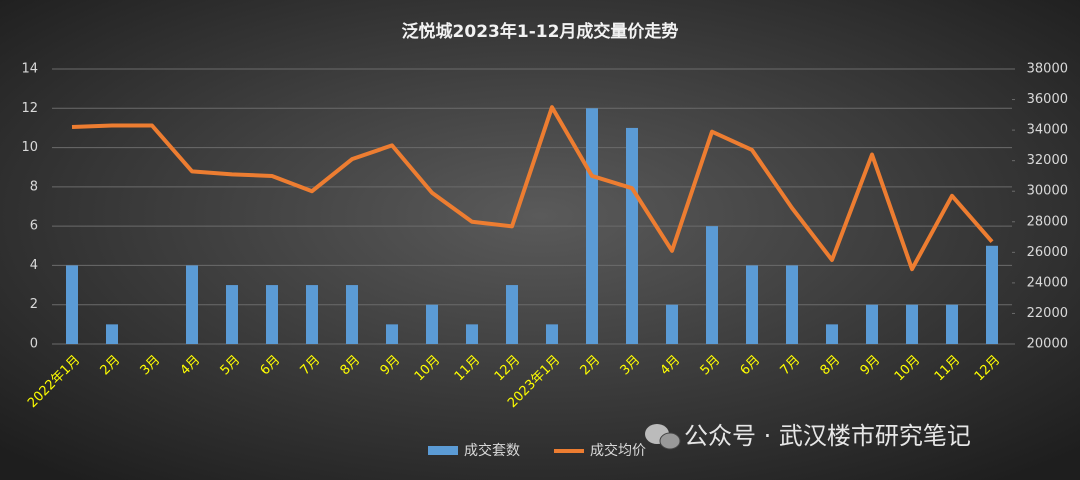 Image resolution: width=1080 pixels, height=480 pixels. Describe the element at coordinates (29, 108) in the screenshot. I see `y-tick-label: 12` at that location.